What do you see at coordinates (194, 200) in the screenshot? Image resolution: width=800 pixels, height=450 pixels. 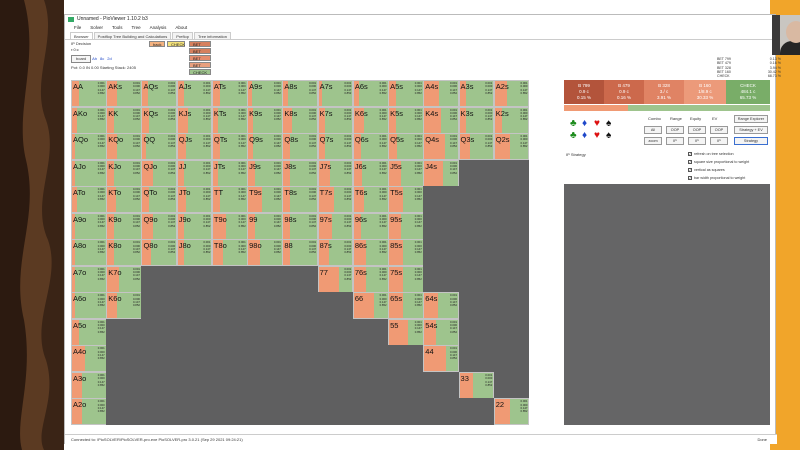 I see `hand-cell-JTo: JTo 0.001 0.000 0.147 0.852` at bounding box center [194, 200].